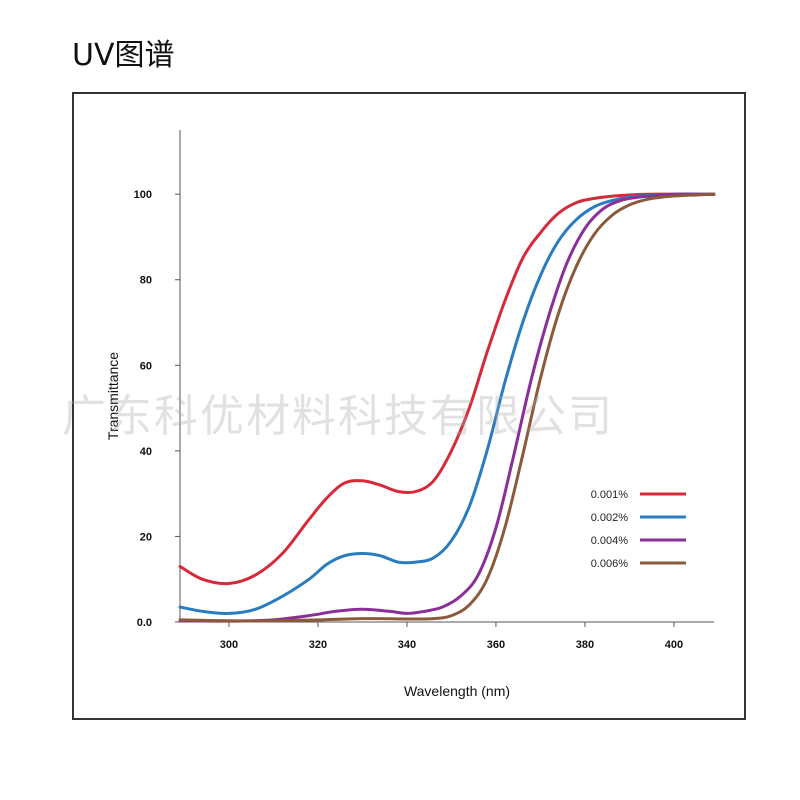  What do you see at coordinates (318, 645) in the screenshot?
I see `x-tick-label: 320` at bounding box center [318, 645].